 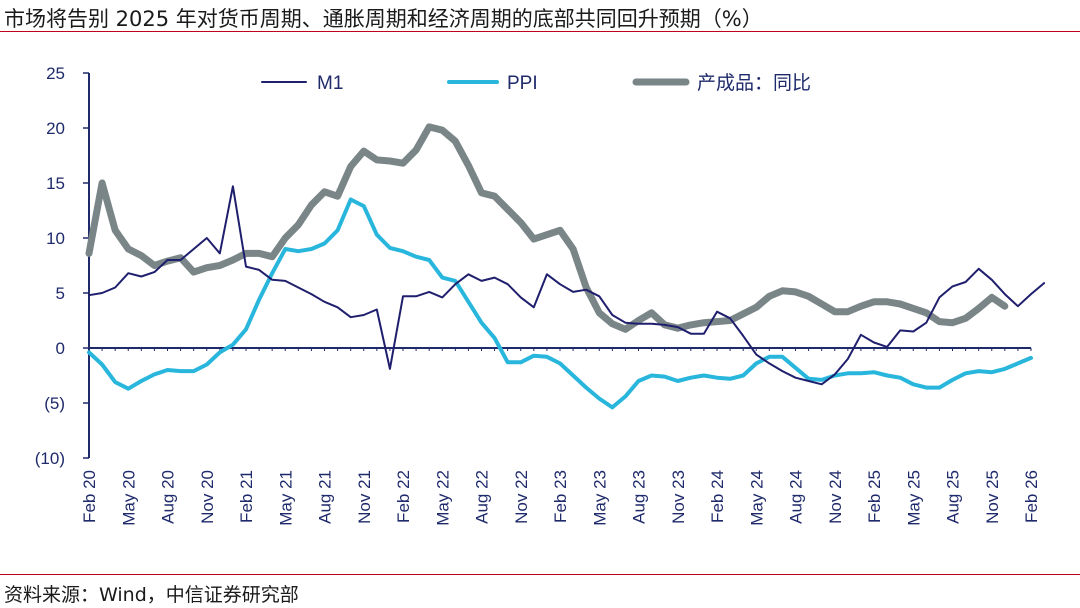 What do you see at coordinates (246, 496) in the screenshot?
I see `x-tick-label: Feb 21` at bounding box center [246, 496].